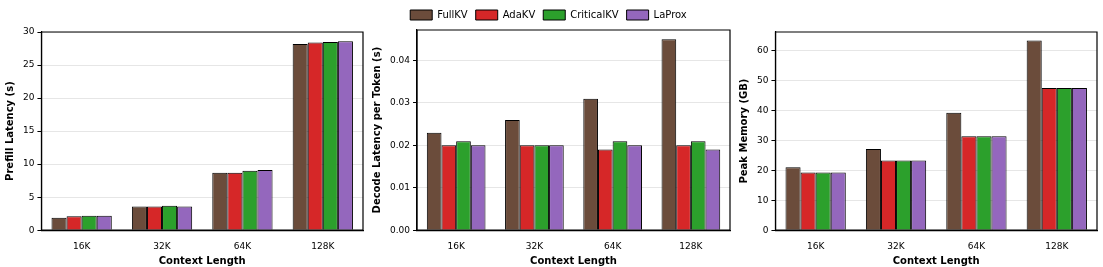 Image resolution: width=1103 pixels, height=267 pixels. What do you see at coordinates (670, 14) in the screenshot?
I see `legend-label: LaProx` at bounding box center [670, 14].